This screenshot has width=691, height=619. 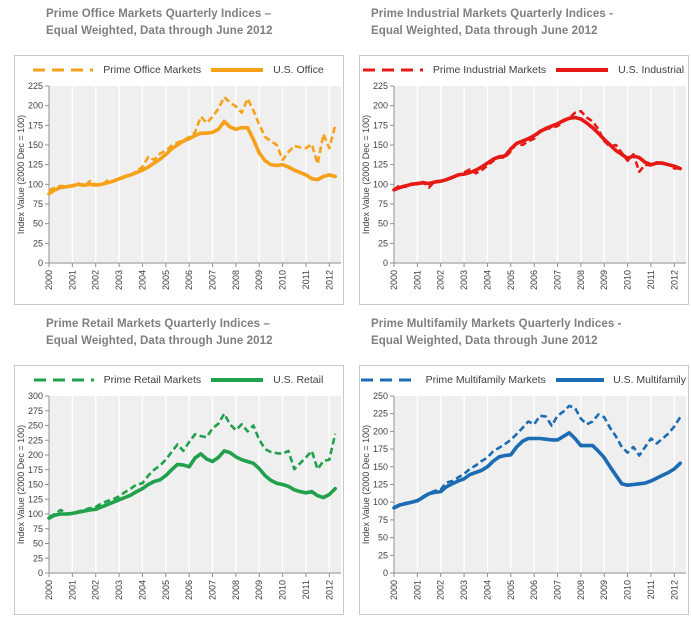 I want to click on svg-text: 2004, so click(x=142, y=590).